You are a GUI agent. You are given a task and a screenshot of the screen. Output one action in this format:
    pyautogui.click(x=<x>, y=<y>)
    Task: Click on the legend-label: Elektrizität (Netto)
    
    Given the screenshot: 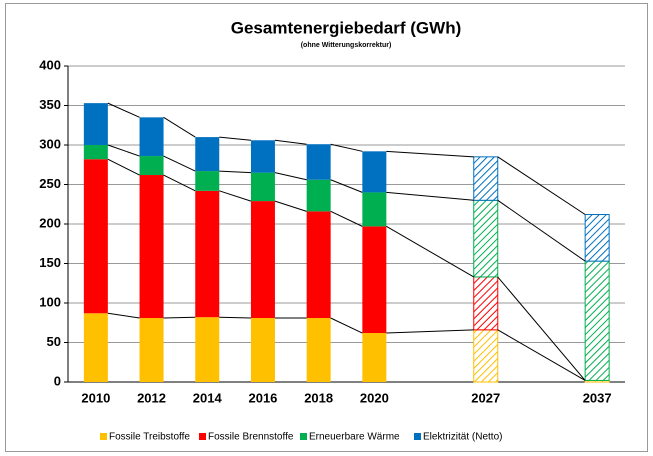 What is the action you would take?
    pyautogui.click(x=462, y=437)
    